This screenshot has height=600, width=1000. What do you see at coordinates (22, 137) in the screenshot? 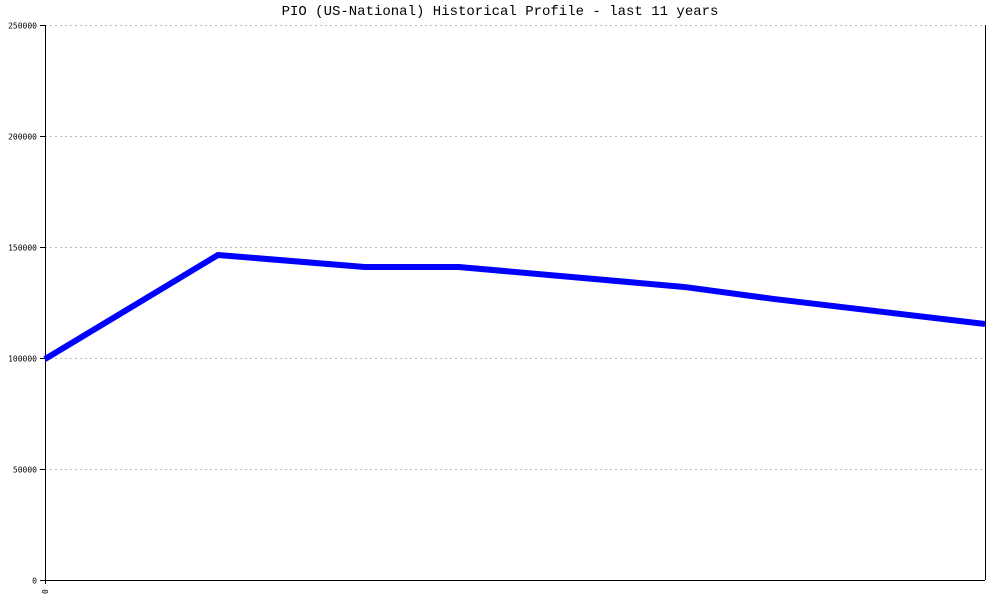
I see `y-tick-label: 200000` at bounding box center [22, 137].